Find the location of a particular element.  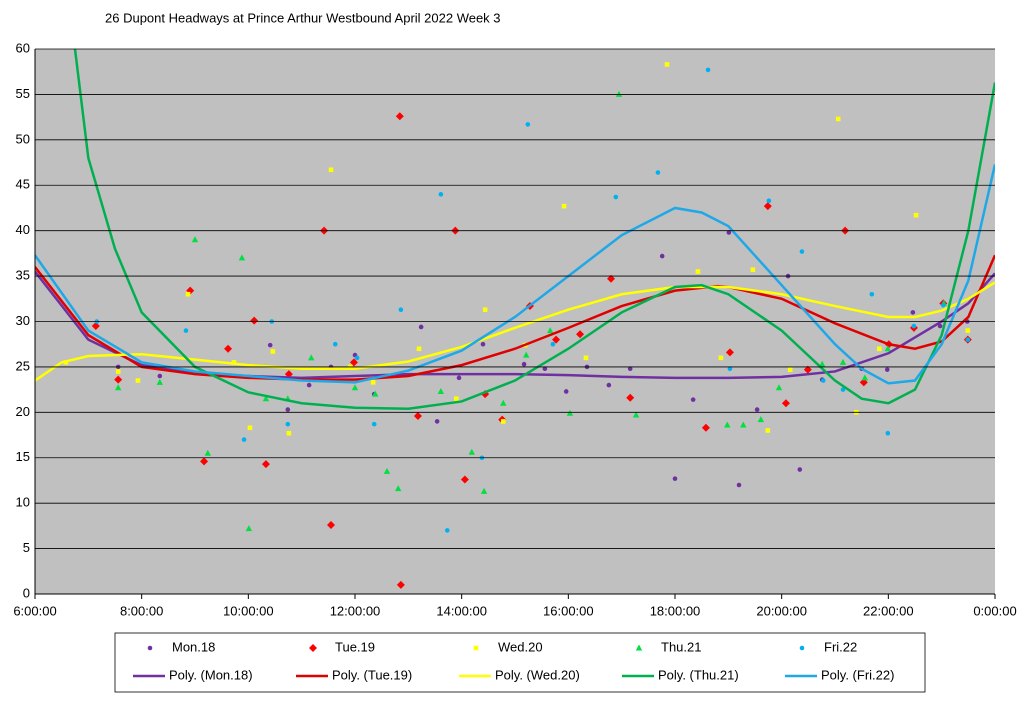

y-tick-label: 30 is located at coordinates (23, 320).